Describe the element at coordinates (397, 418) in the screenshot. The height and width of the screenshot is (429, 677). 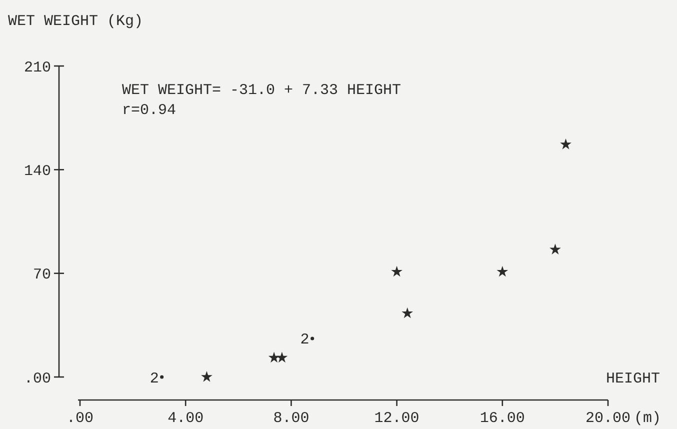
I see `x-tick-label: 12.00` at that location.